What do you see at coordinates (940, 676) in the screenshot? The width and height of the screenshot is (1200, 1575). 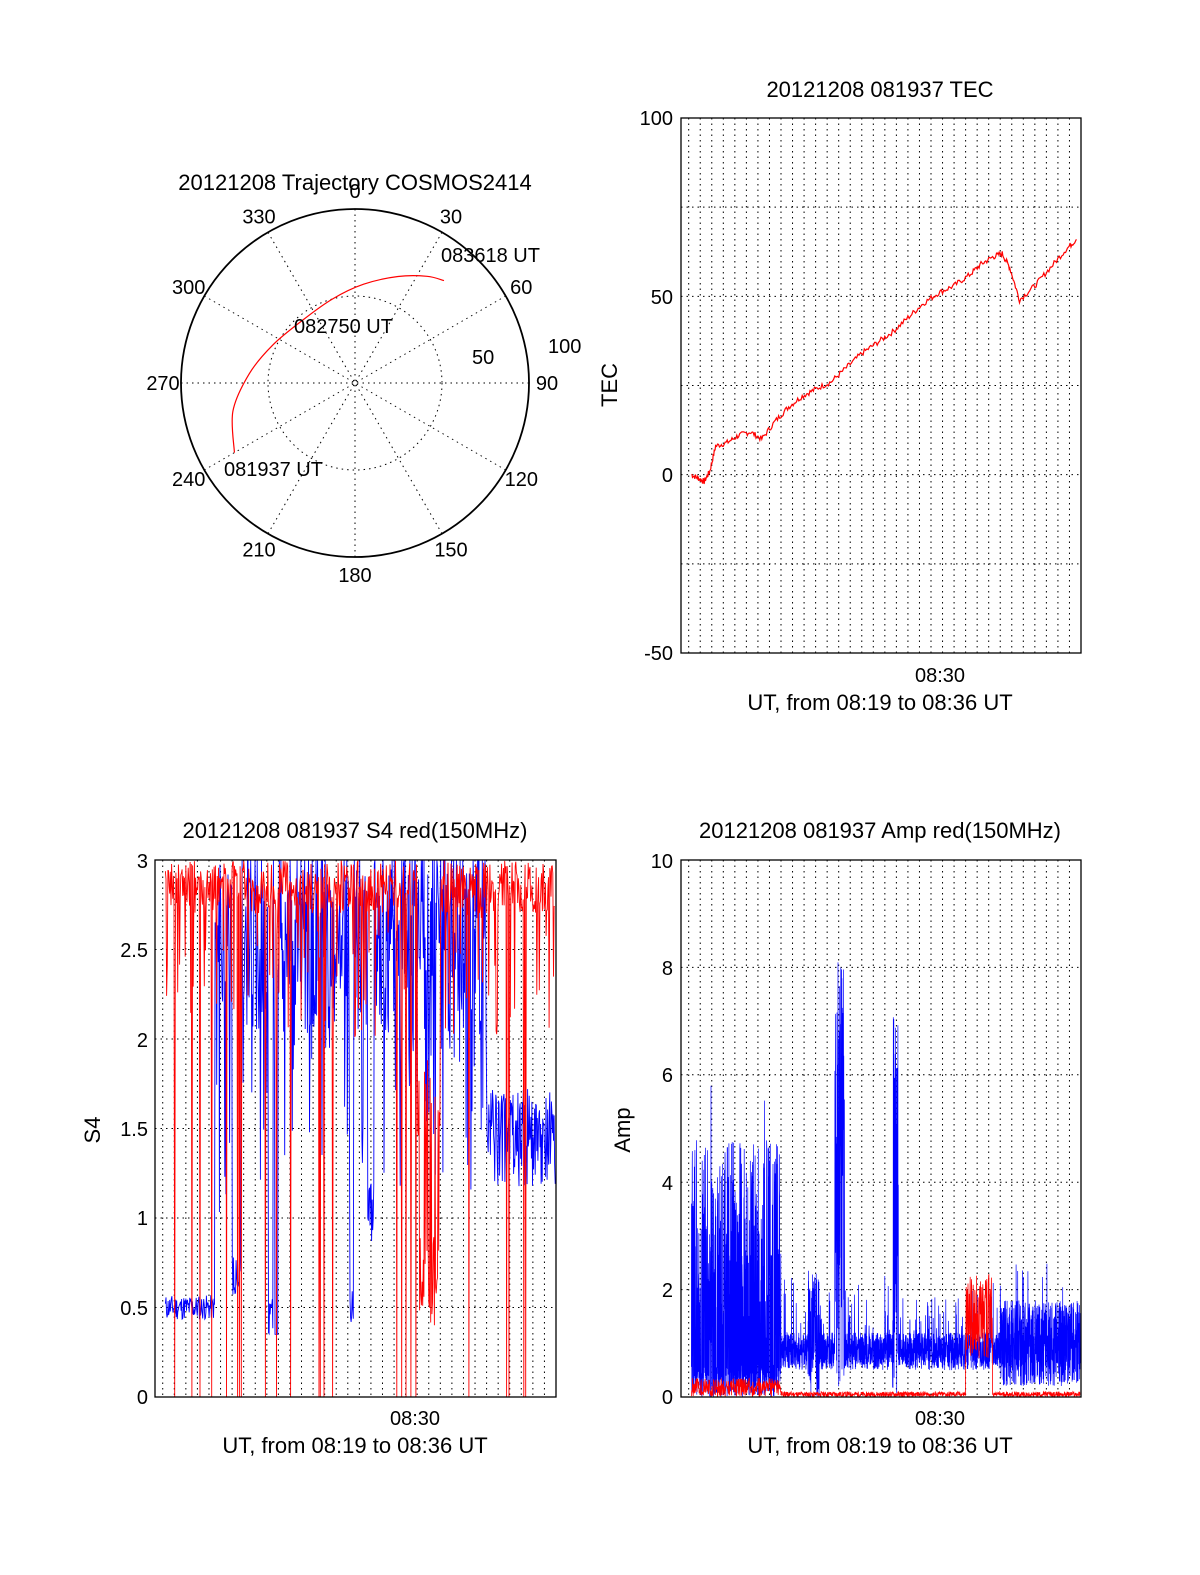 I see `tec-xtick-0830: 08:30` at bounding box center [940, 676].